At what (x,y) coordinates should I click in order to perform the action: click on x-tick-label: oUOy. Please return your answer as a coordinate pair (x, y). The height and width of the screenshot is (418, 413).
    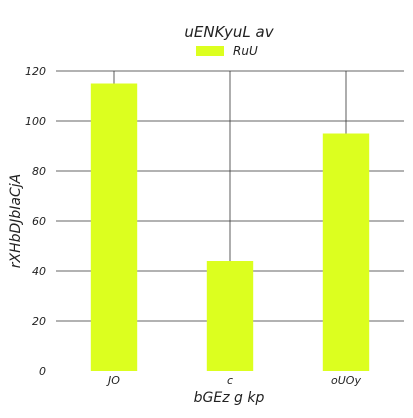
    Looking at the image, I should click on (346, 380).